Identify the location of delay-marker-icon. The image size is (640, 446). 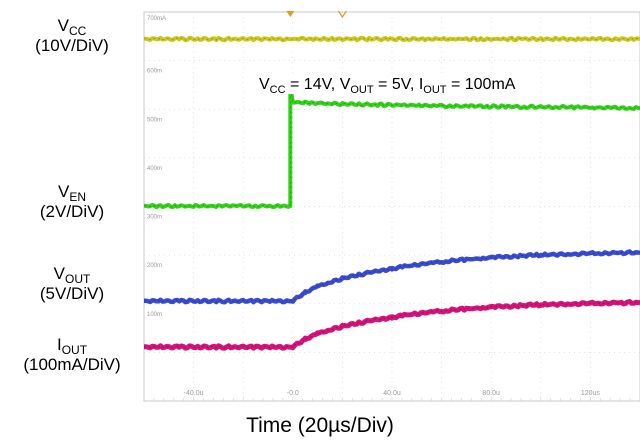
(342, 14).